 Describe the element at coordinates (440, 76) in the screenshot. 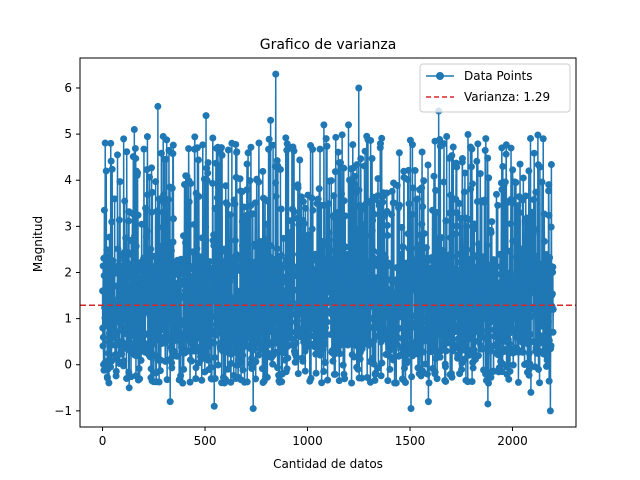

I see `legend-series-marker` at that location.